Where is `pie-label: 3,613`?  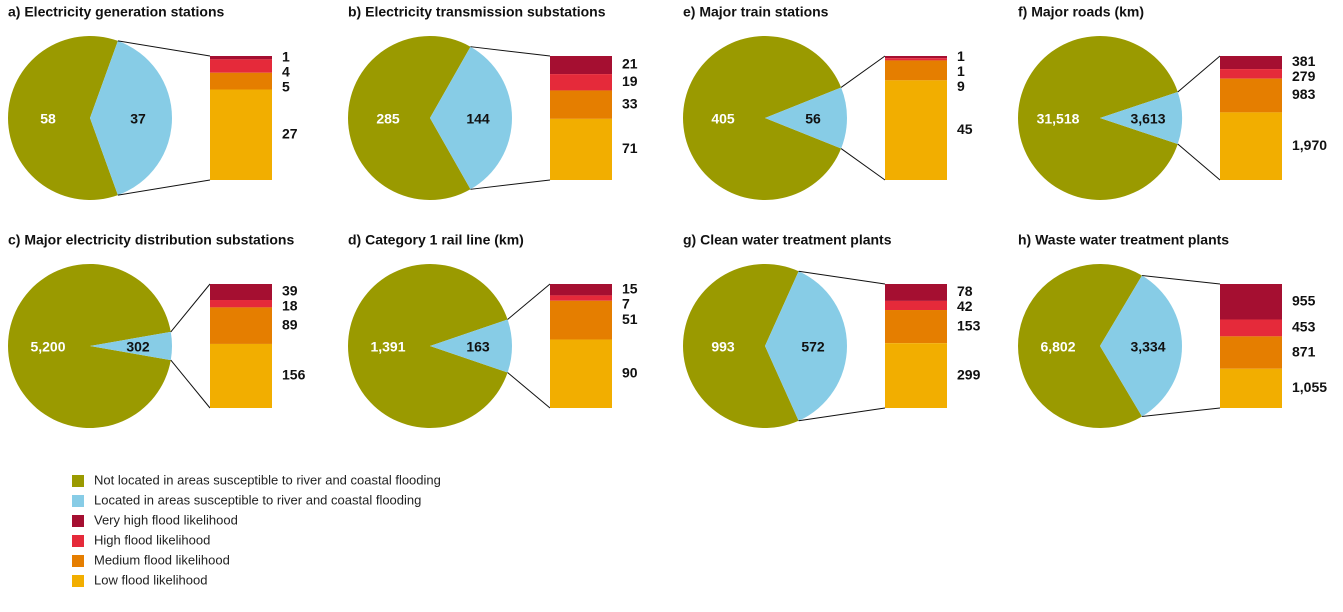
pie-label: 3,613 is located at coordinates (1147, 119).